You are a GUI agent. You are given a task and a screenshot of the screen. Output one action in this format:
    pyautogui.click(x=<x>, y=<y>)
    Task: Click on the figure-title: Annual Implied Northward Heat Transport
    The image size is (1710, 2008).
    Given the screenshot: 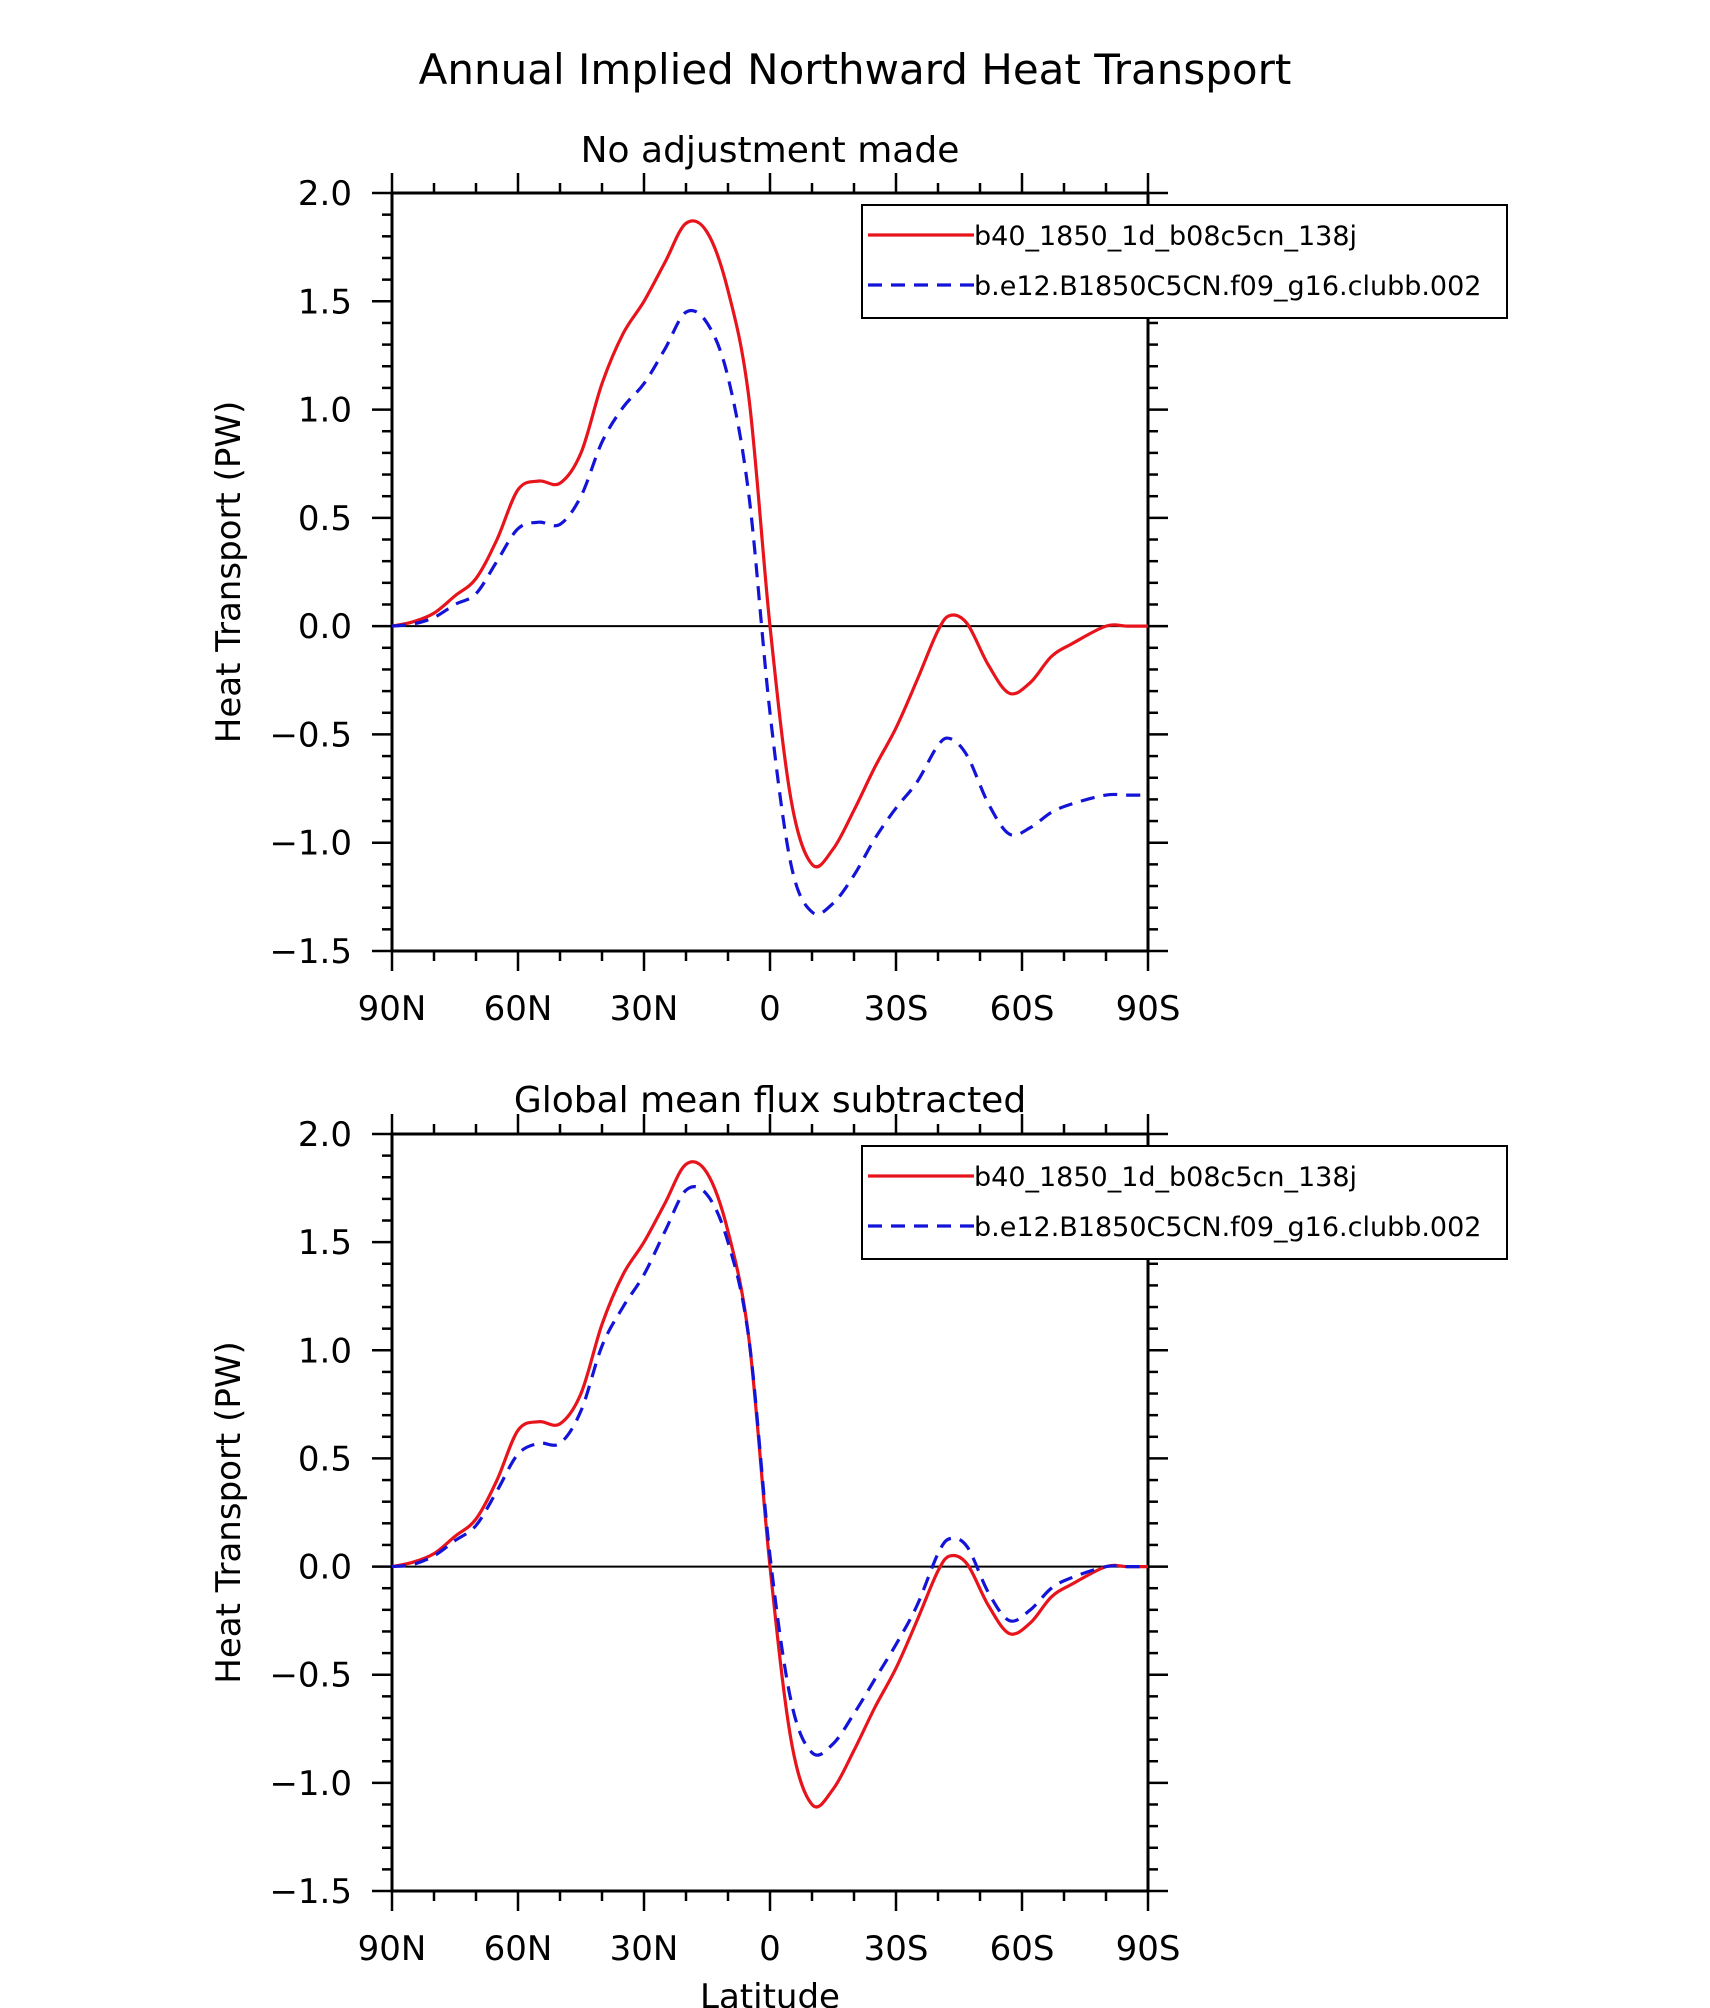 What is the action you would take?
    pyautogui.click(x=855, y=69)
    